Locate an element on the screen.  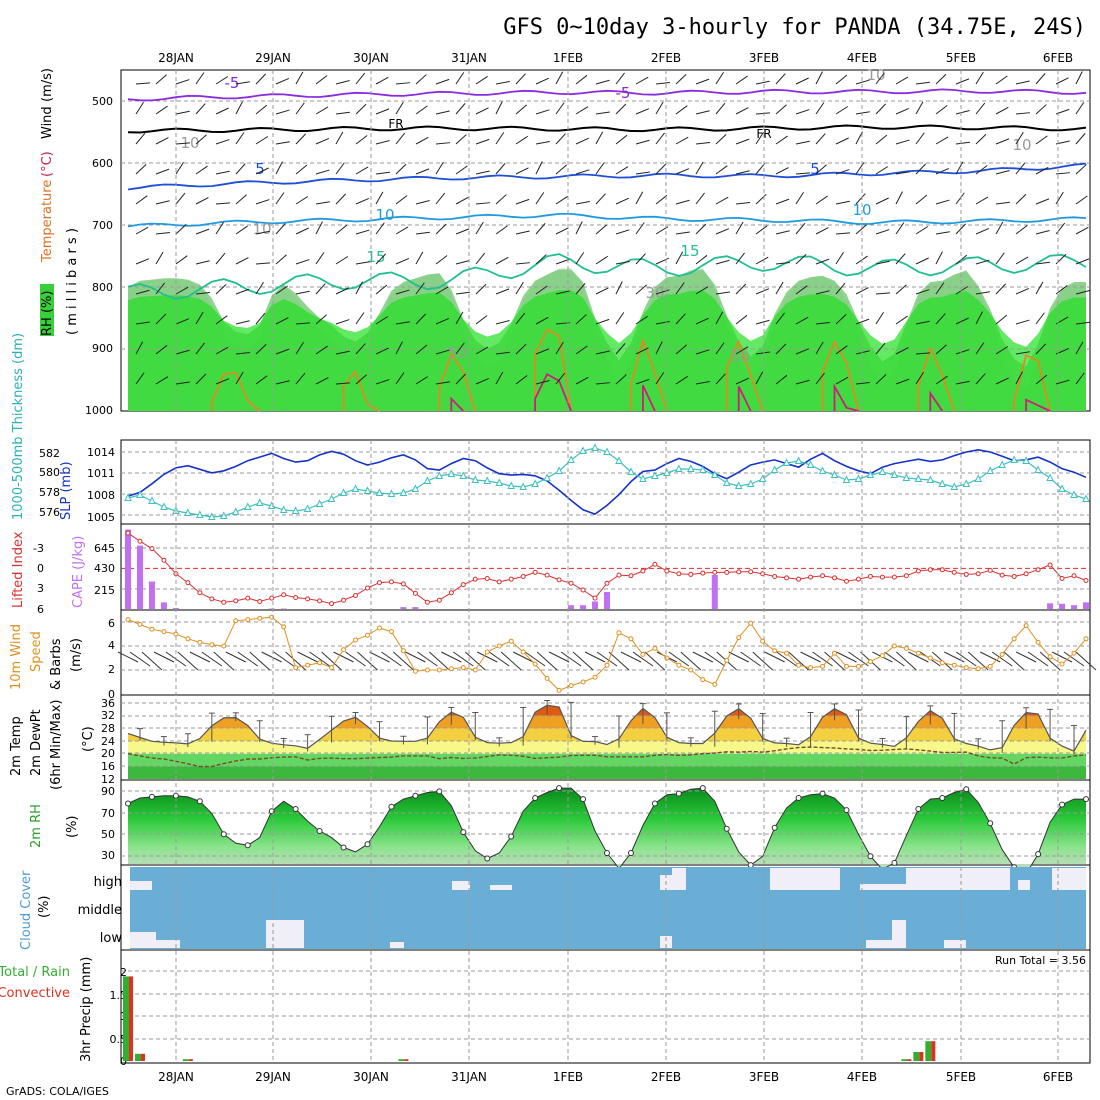
wind-tick: 4 is located at coordinates (111, 645).